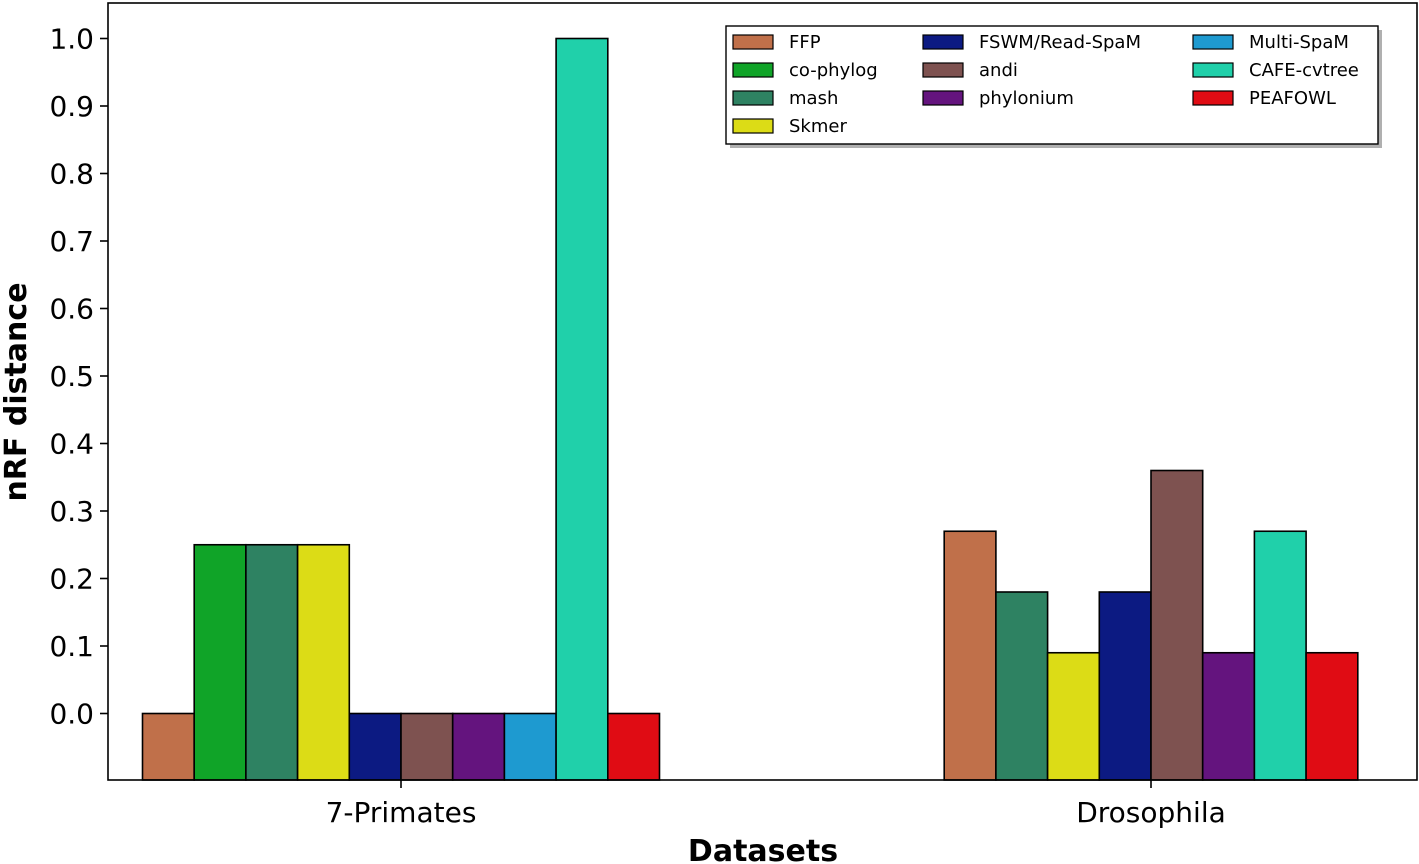 Image resolution: width=1419 pixels, height=864 pixels. What do you see at coordinates (71, 376) in the screenshot?
I see `y-tick-label: 0.5` at bounding box center [71, 376].